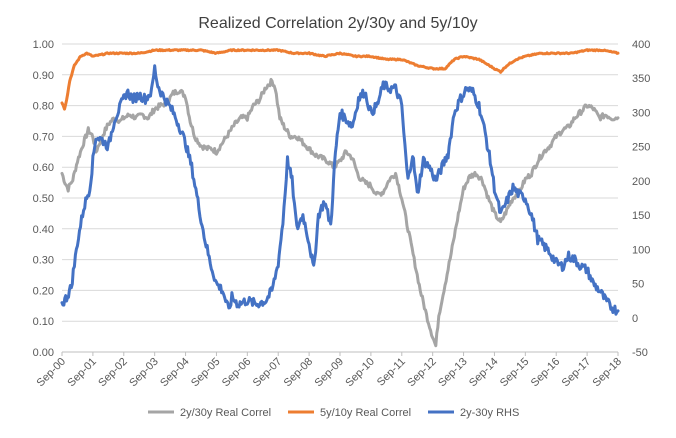  I want to click on right-axis: -50 0 50 100 150 200 250 300 350 400, so click(641, 199).